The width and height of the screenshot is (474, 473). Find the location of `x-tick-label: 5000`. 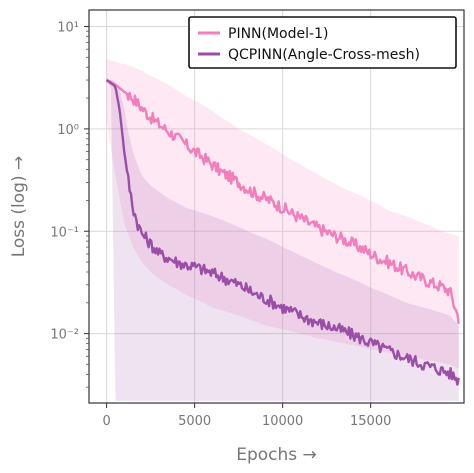

x-tick-label: 5000 is located at coordinates (194, 421).